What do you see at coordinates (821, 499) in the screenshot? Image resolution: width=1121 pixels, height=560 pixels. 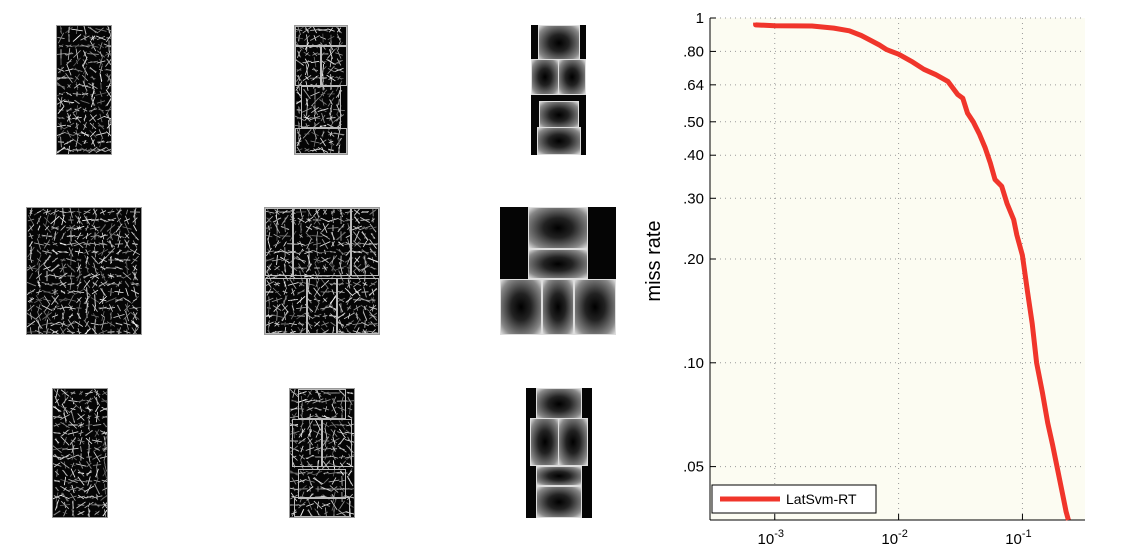 I see `legend-label-latsvm-rt: LatSvm-RT` at bounding box center [821, 499].